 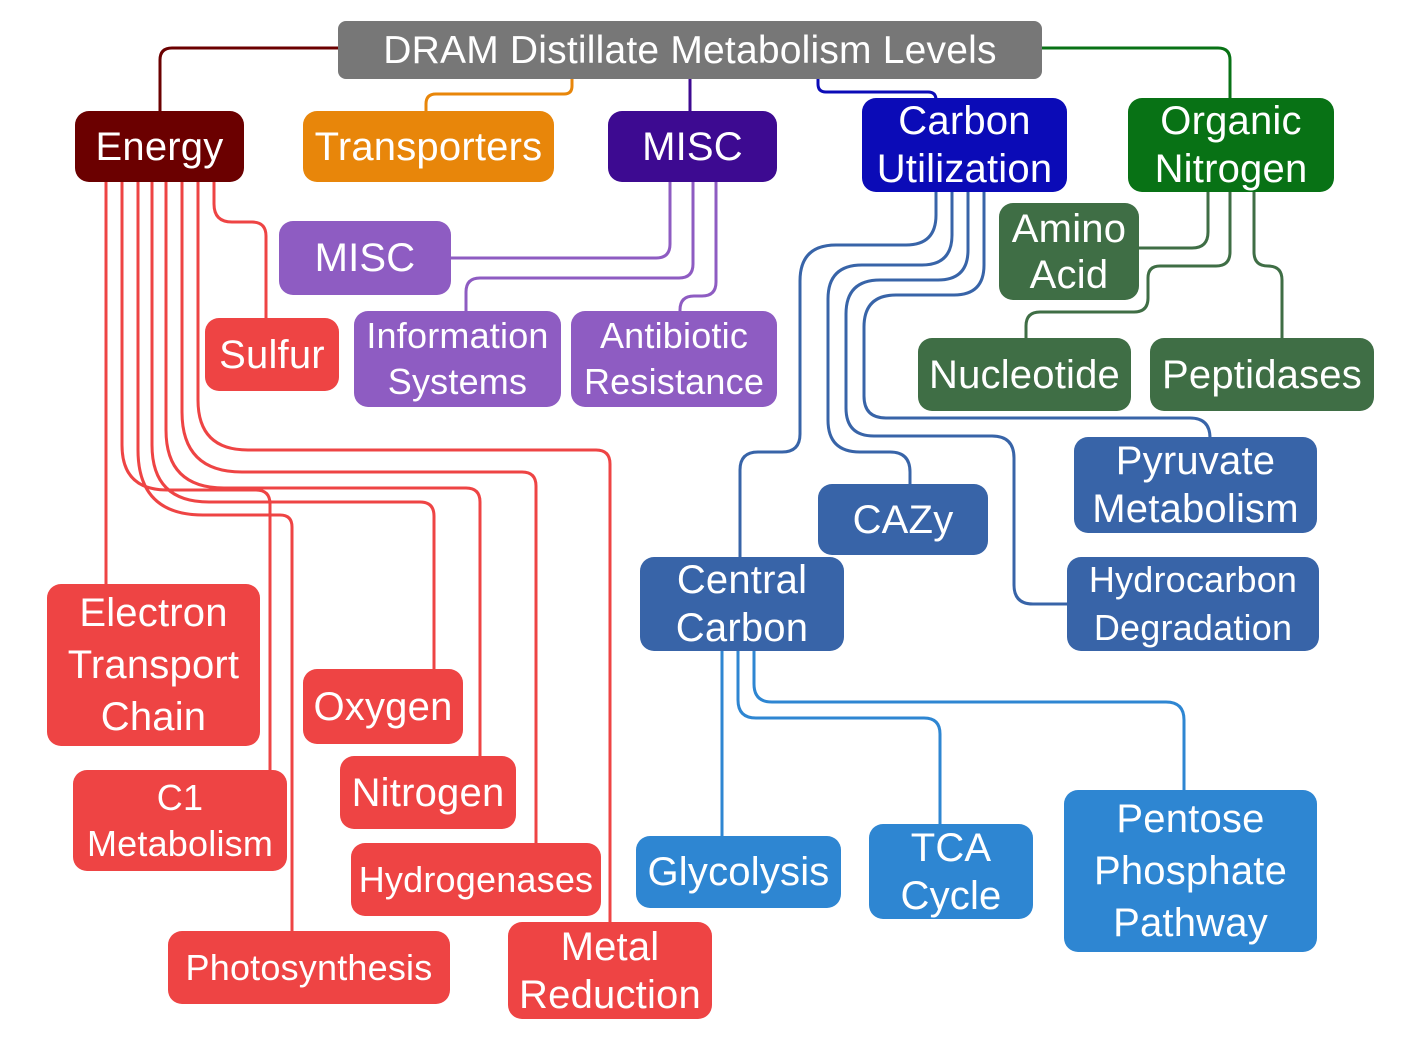 I want to click on node-carbon-utilization: Carbon Utilization, so click(x=964, y=145).